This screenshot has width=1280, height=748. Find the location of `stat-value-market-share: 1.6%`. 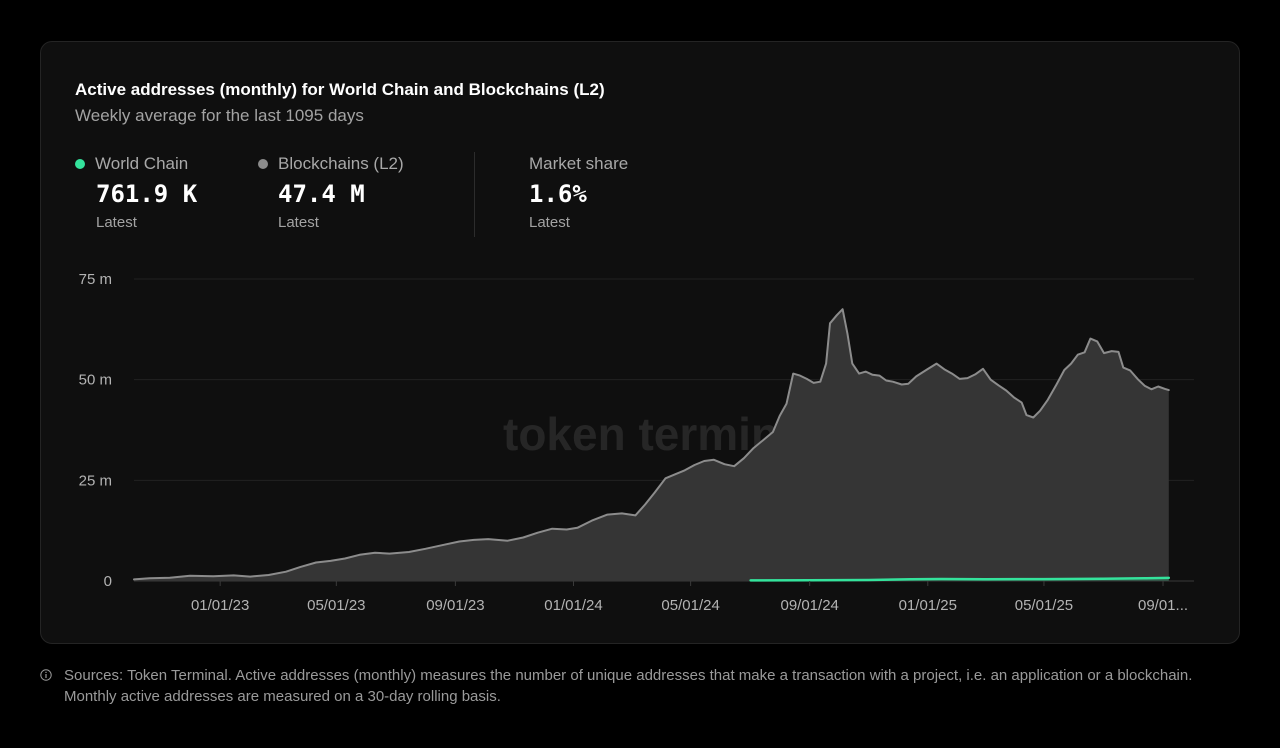

stat-value-market-share: 1.6% is located at coordinates (558, 194).